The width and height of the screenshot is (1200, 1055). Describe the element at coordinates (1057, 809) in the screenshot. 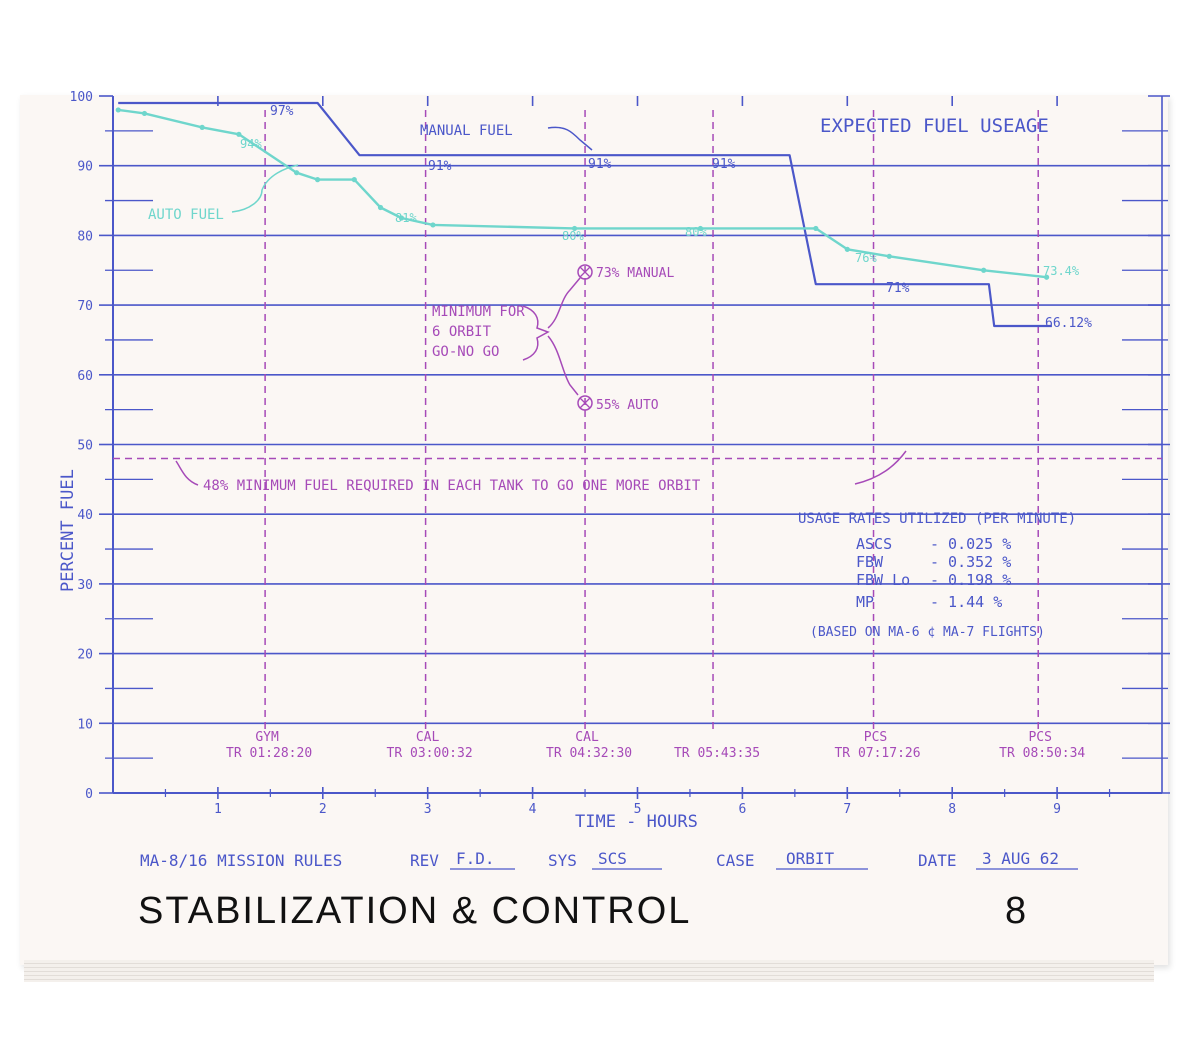

I see `x-tick-label: 9` at that location.